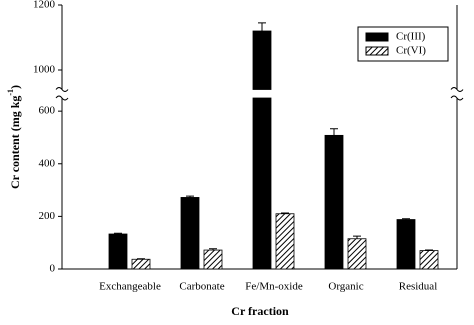 The height and width of the screenshot is (325, 474). I want to click on bar-break, so click(262, 93).